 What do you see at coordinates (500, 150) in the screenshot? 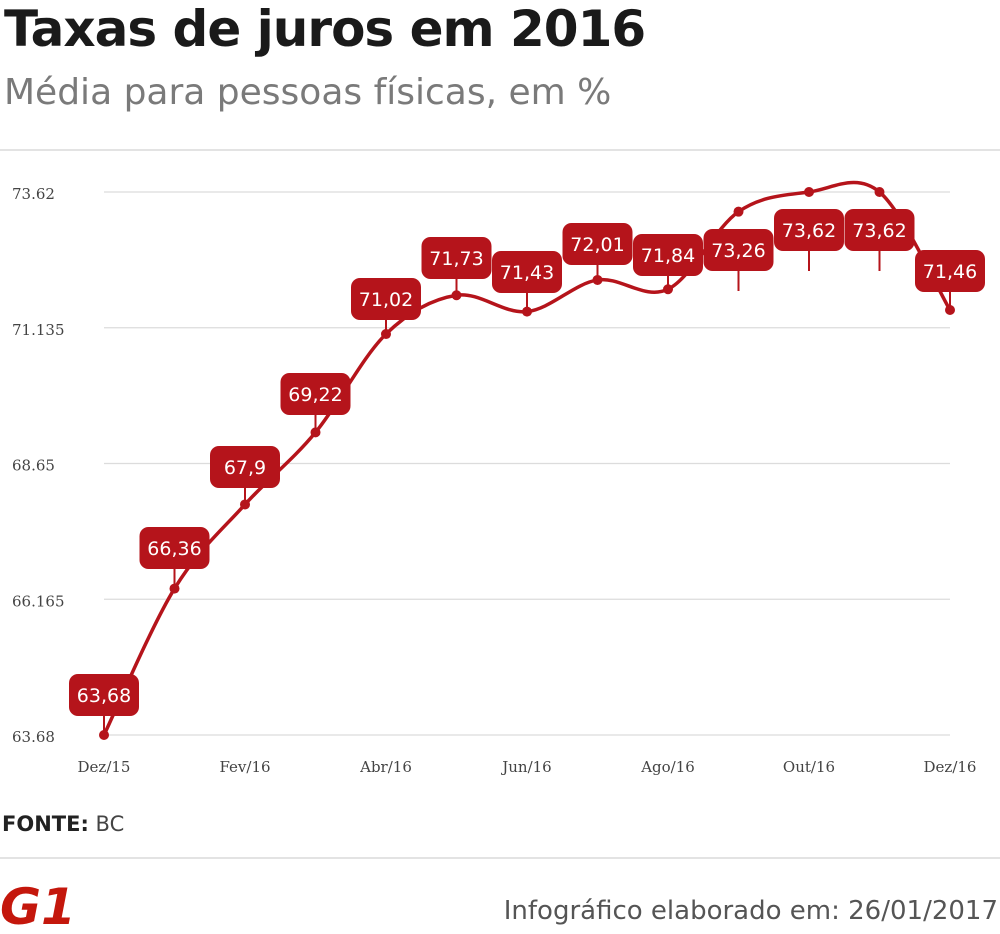
I see `header-divider` at bounding box center [500, 150].